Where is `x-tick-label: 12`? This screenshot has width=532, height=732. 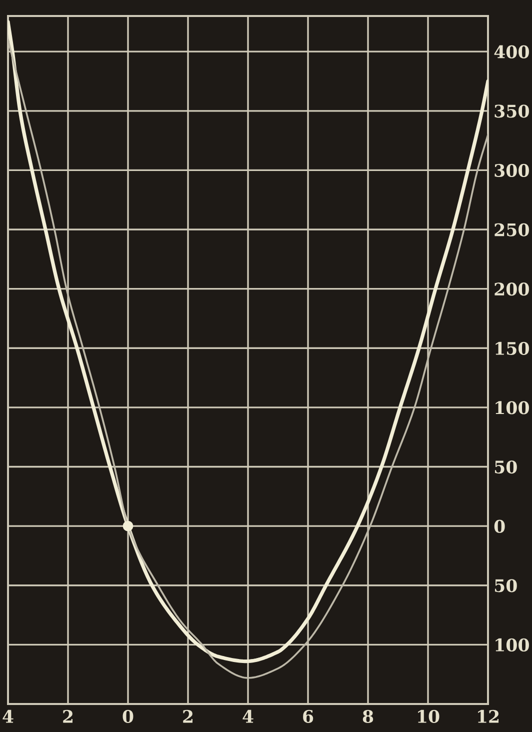 x-tick-label: 12 is located at coordinates (488, 716).